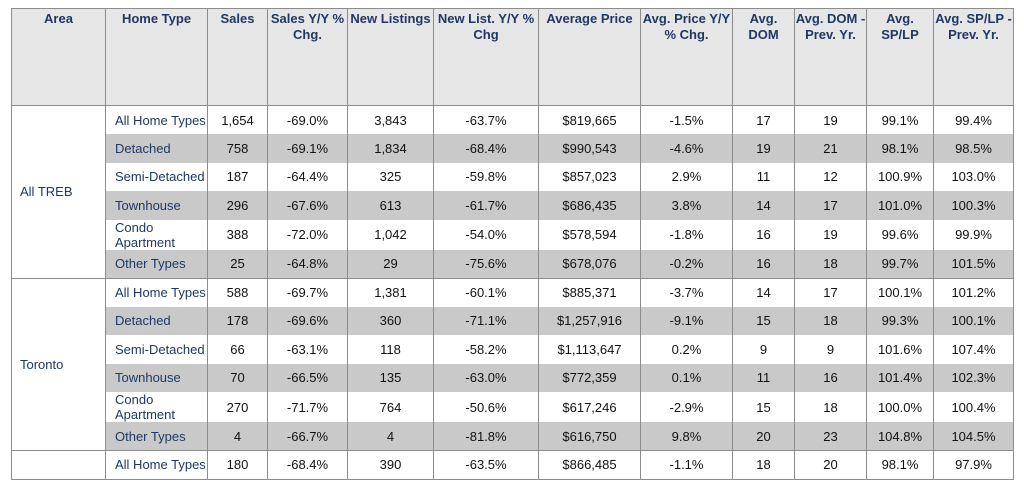 Image resolution: width=1024 pixels, height=490 pixels. Describe the element at coordinates (763, 57) in the screenshot. I see `column-header: Avg. DOM` at that location.